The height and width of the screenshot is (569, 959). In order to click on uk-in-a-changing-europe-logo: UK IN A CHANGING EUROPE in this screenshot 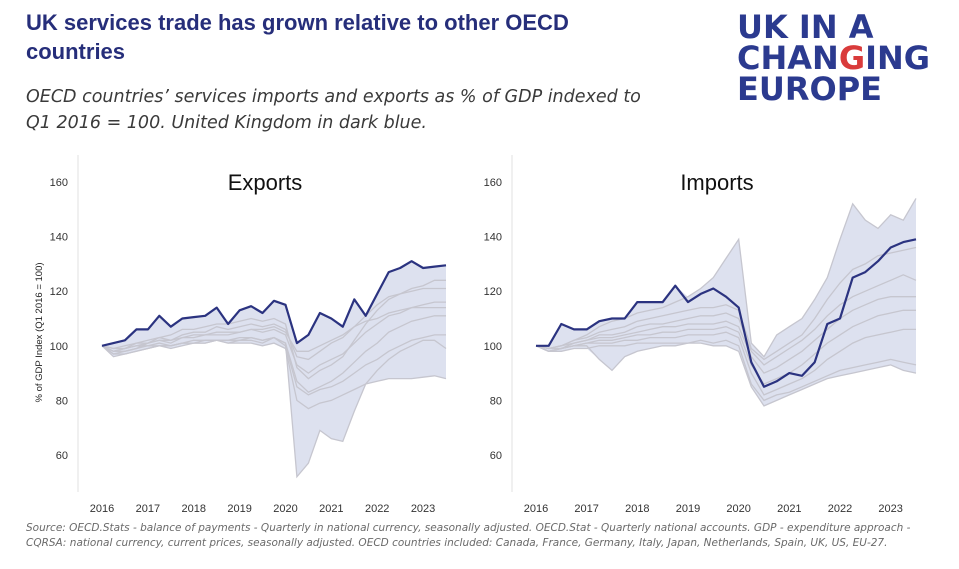, I will do `click(844, 58)`.